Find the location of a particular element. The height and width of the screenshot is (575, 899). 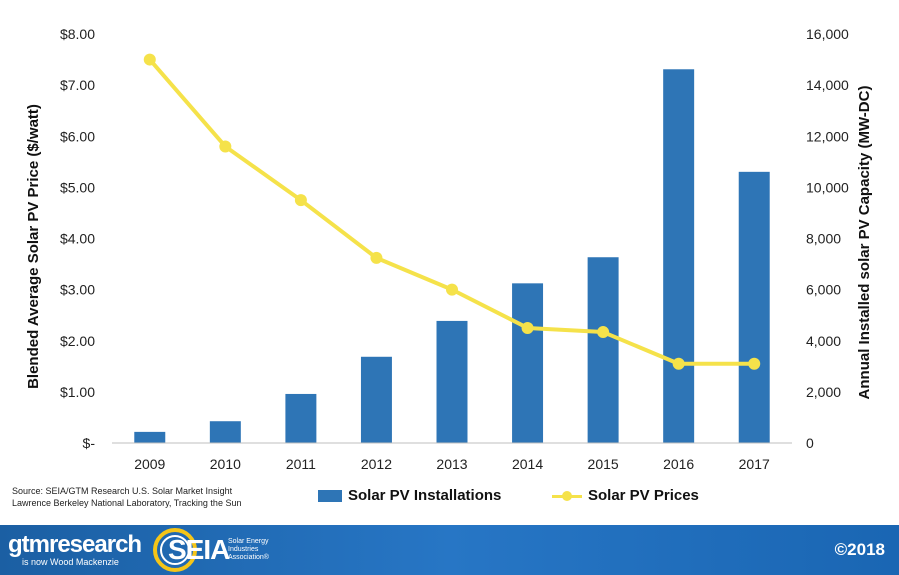

x-axis-ticks: 2009 2010 2011 2012 2013 2014 2015 2016 2017 is located at coordinates (452, 464).